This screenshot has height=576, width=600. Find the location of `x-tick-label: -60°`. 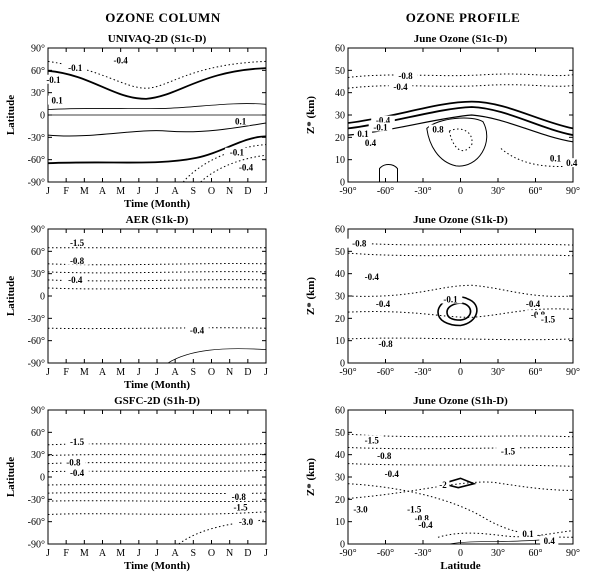

x-tick-label: -60° is located at coordinates (385, 372).